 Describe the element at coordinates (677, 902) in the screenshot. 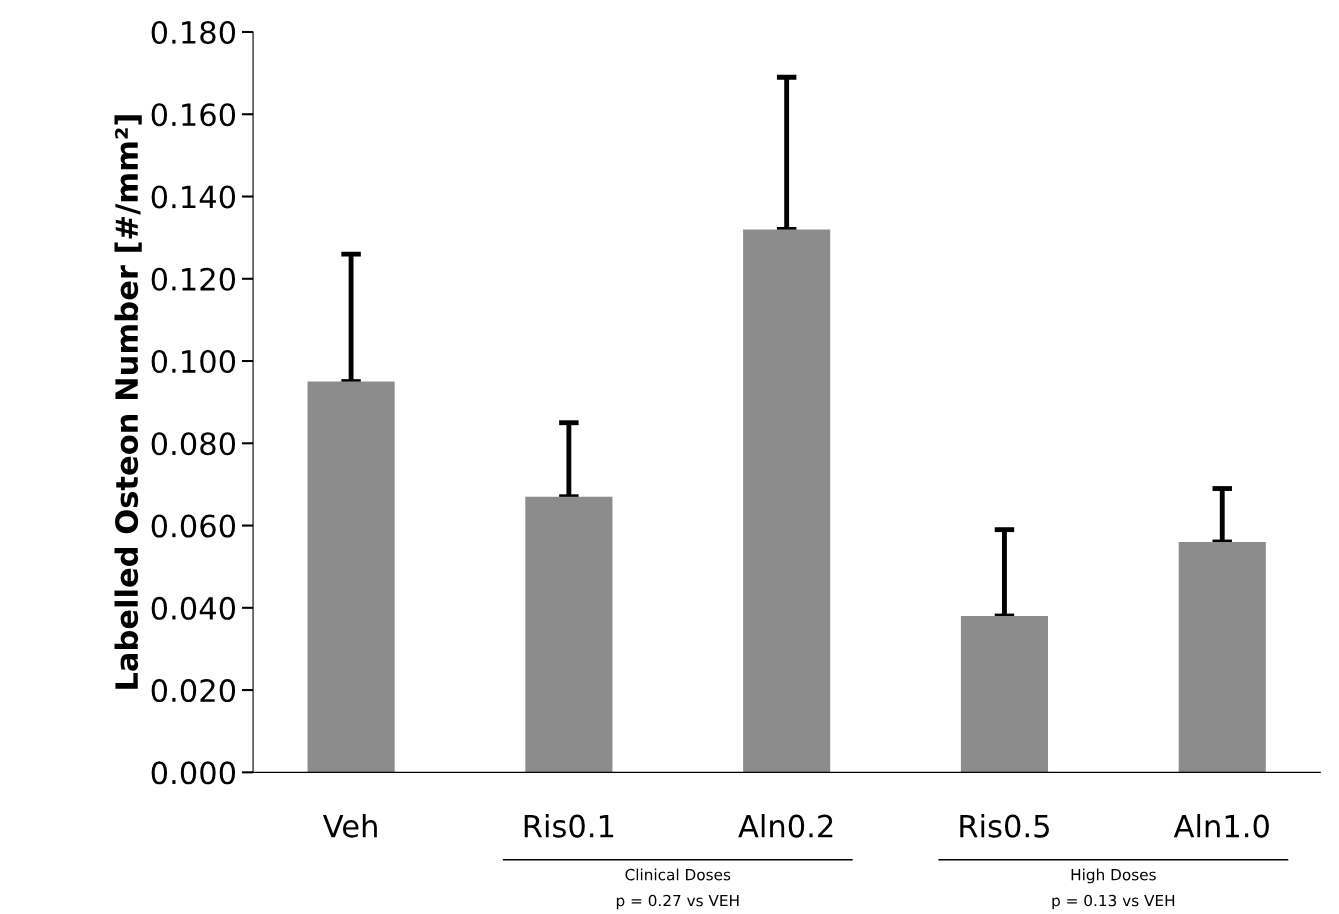

I see `text: p = 0.27 vs VEH` at that location.